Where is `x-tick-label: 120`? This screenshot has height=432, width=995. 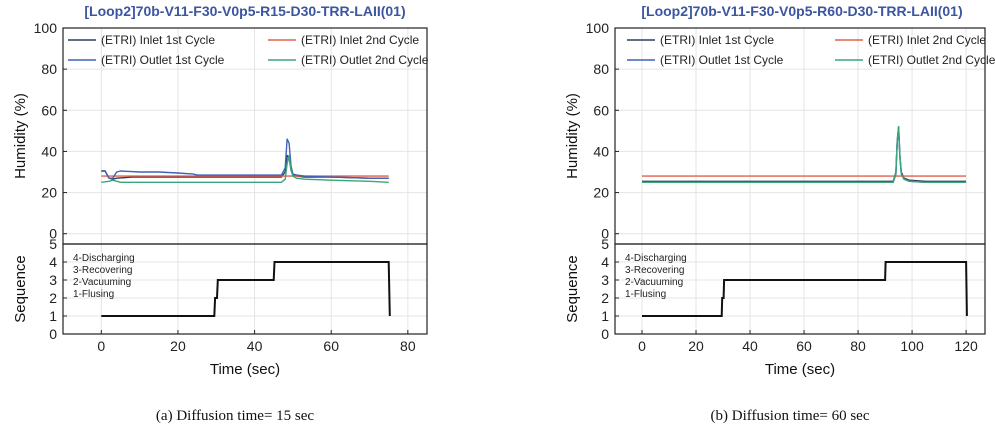
x-tick-label: 120 is located at coordinates (966, 346).